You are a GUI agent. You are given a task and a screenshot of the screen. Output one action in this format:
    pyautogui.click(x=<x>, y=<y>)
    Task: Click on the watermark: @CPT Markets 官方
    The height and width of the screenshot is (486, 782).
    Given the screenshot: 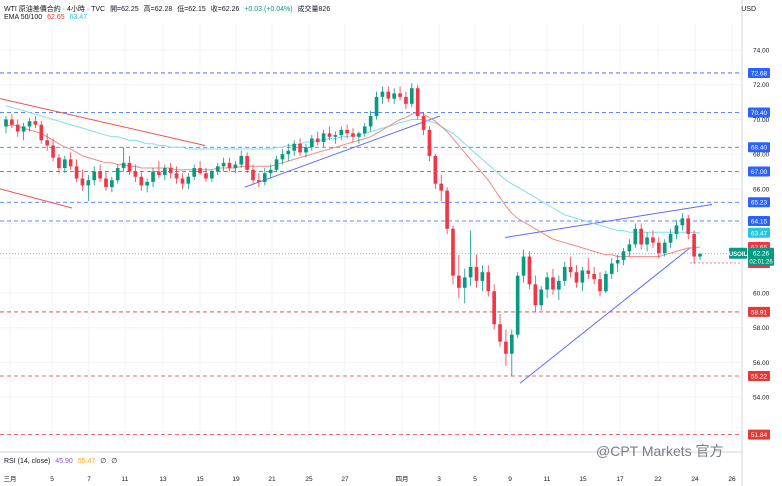 What is the action you would take?
    pyautogui.click(x=660, y=451)
    